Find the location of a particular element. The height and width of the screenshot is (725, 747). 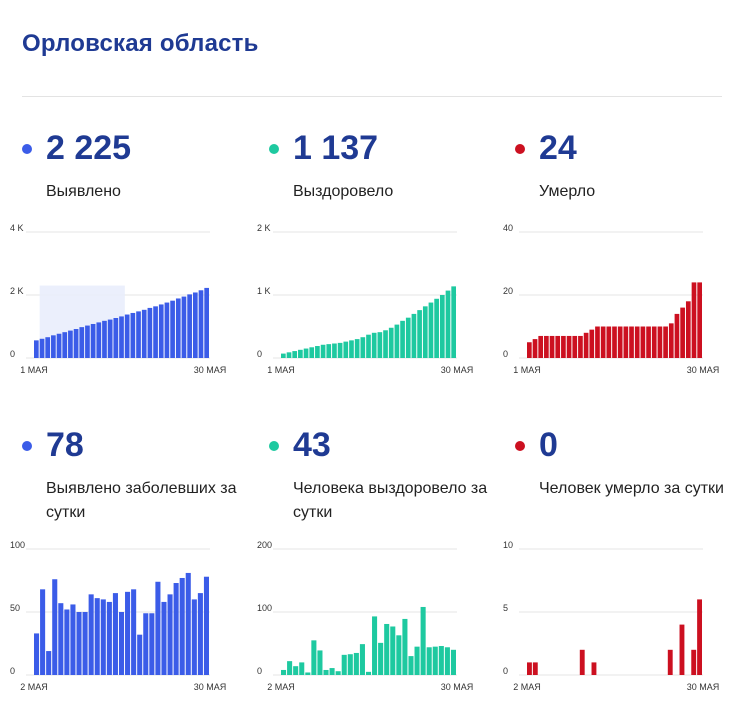

chart-detected_daily: 0 50 100 2 МАЯ 30 МАЯ is located at coordinates (118, 616).